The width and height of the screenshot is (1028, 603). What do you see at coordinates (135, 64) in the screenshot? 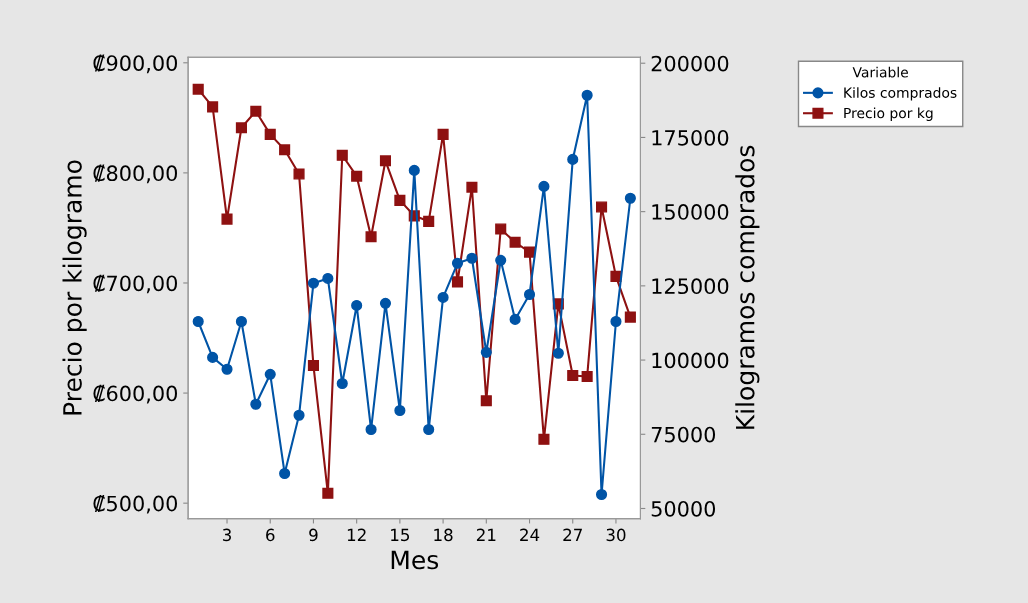
I see `y-tick-label: ₡900,00` at bounding box center [135, 64].